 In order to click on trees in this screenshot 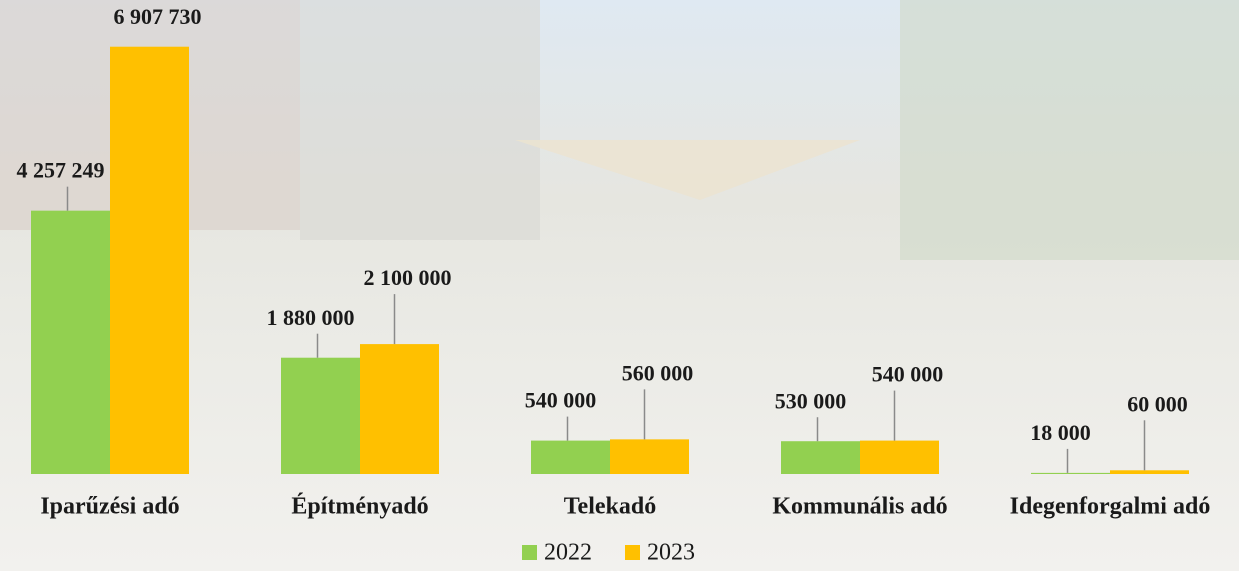, I will do `click(1069, 130)`.